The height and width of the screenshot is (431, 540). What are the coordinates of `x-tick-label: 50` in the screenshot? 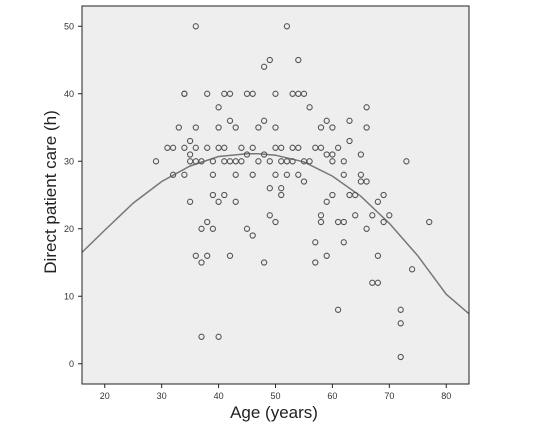 It's located at (275, 396).